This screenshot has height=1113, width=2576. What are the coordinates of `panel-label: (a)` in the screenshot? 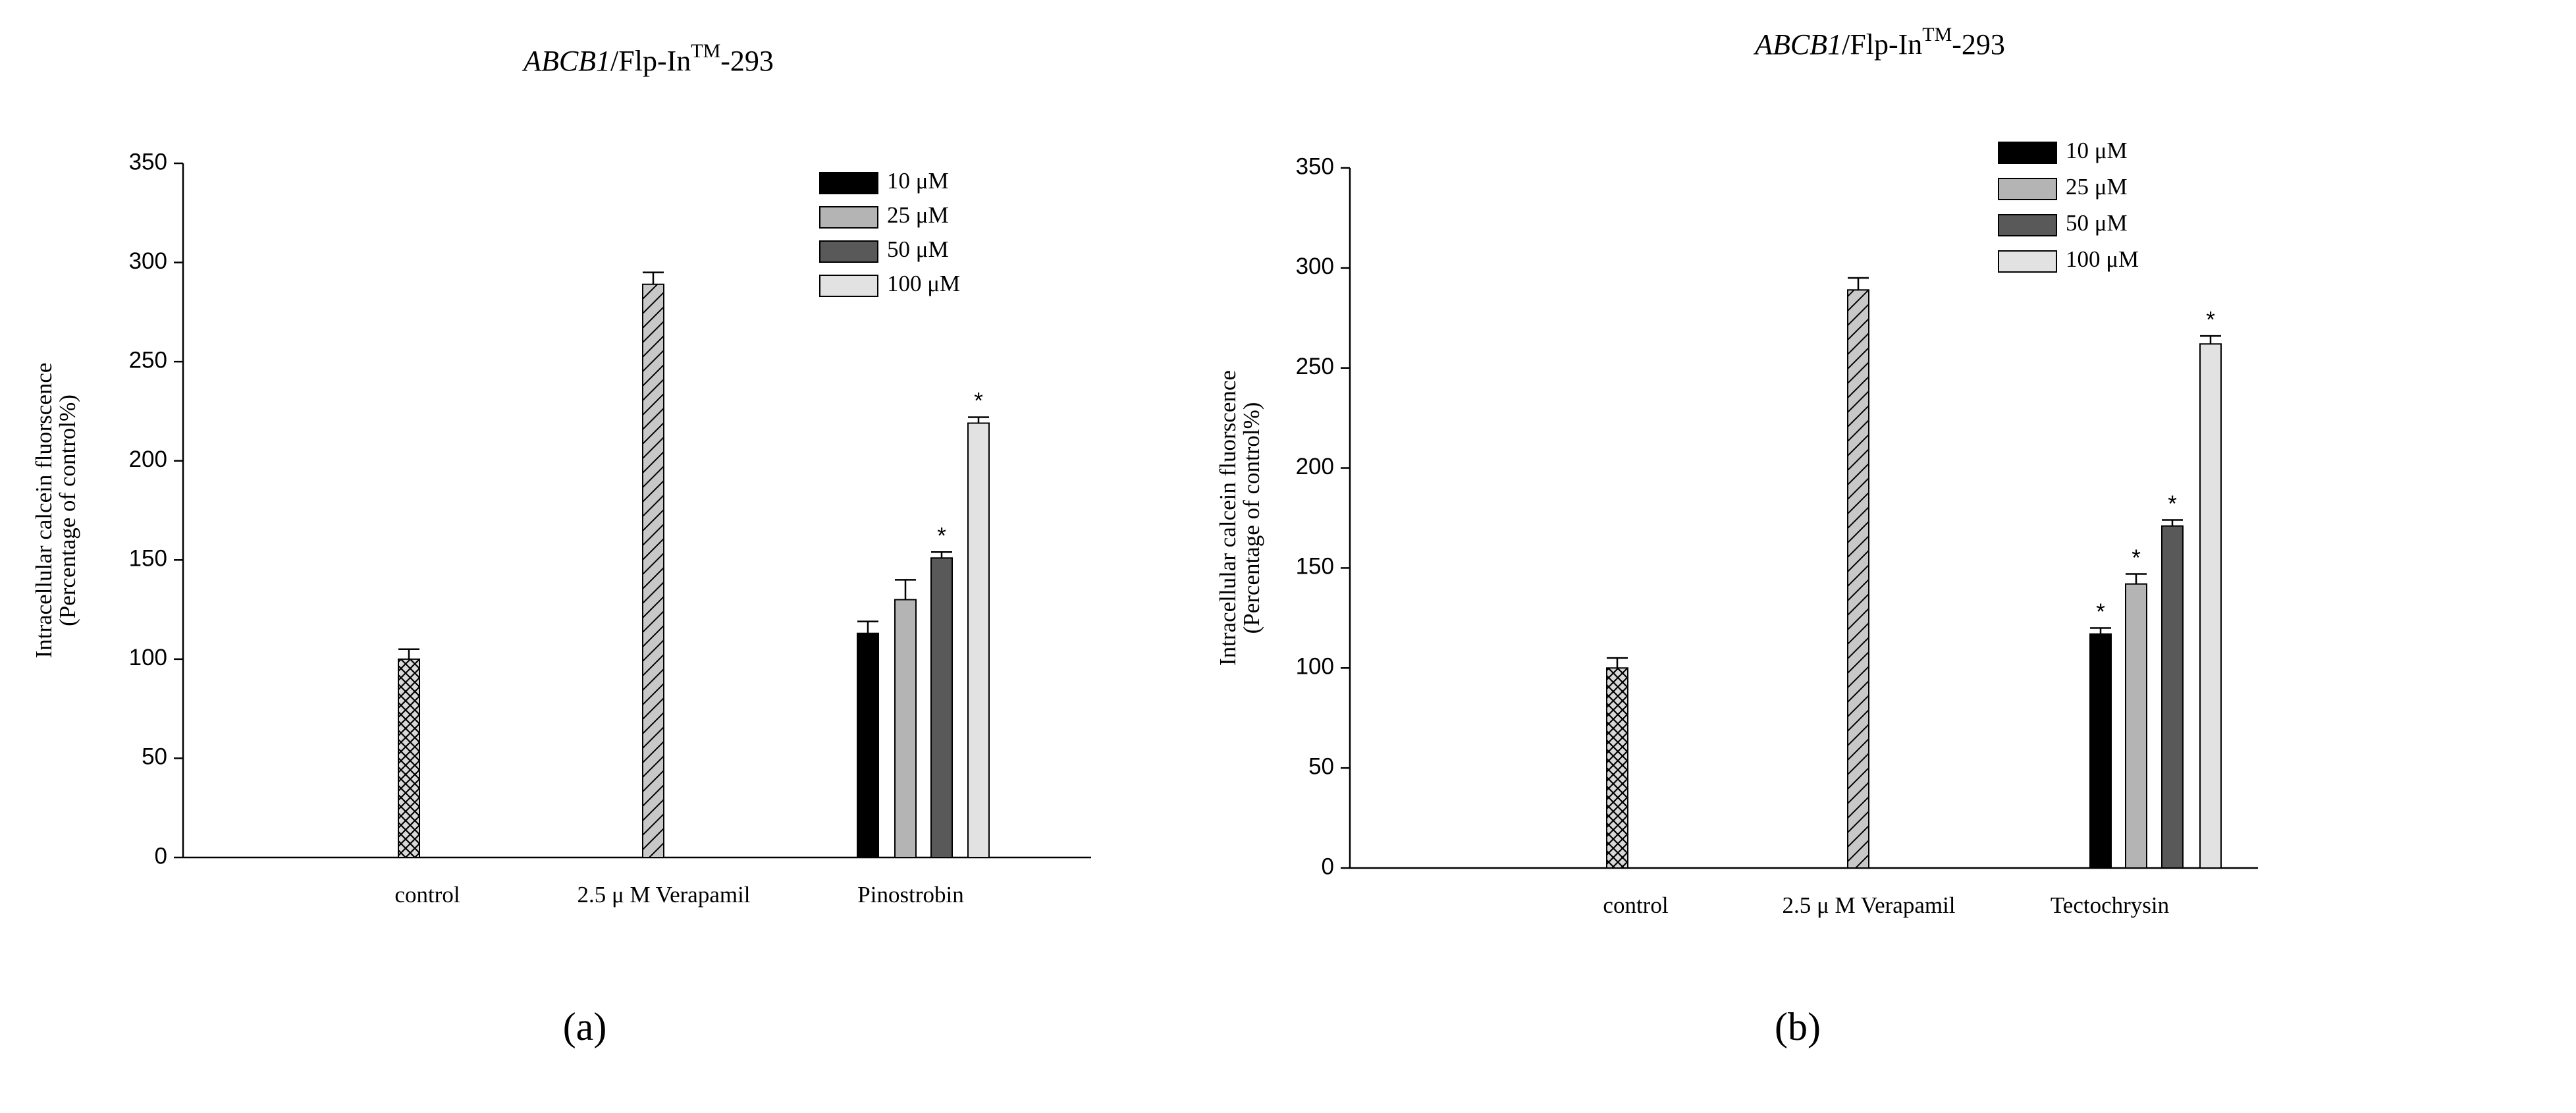 It's located at (585, 1026).